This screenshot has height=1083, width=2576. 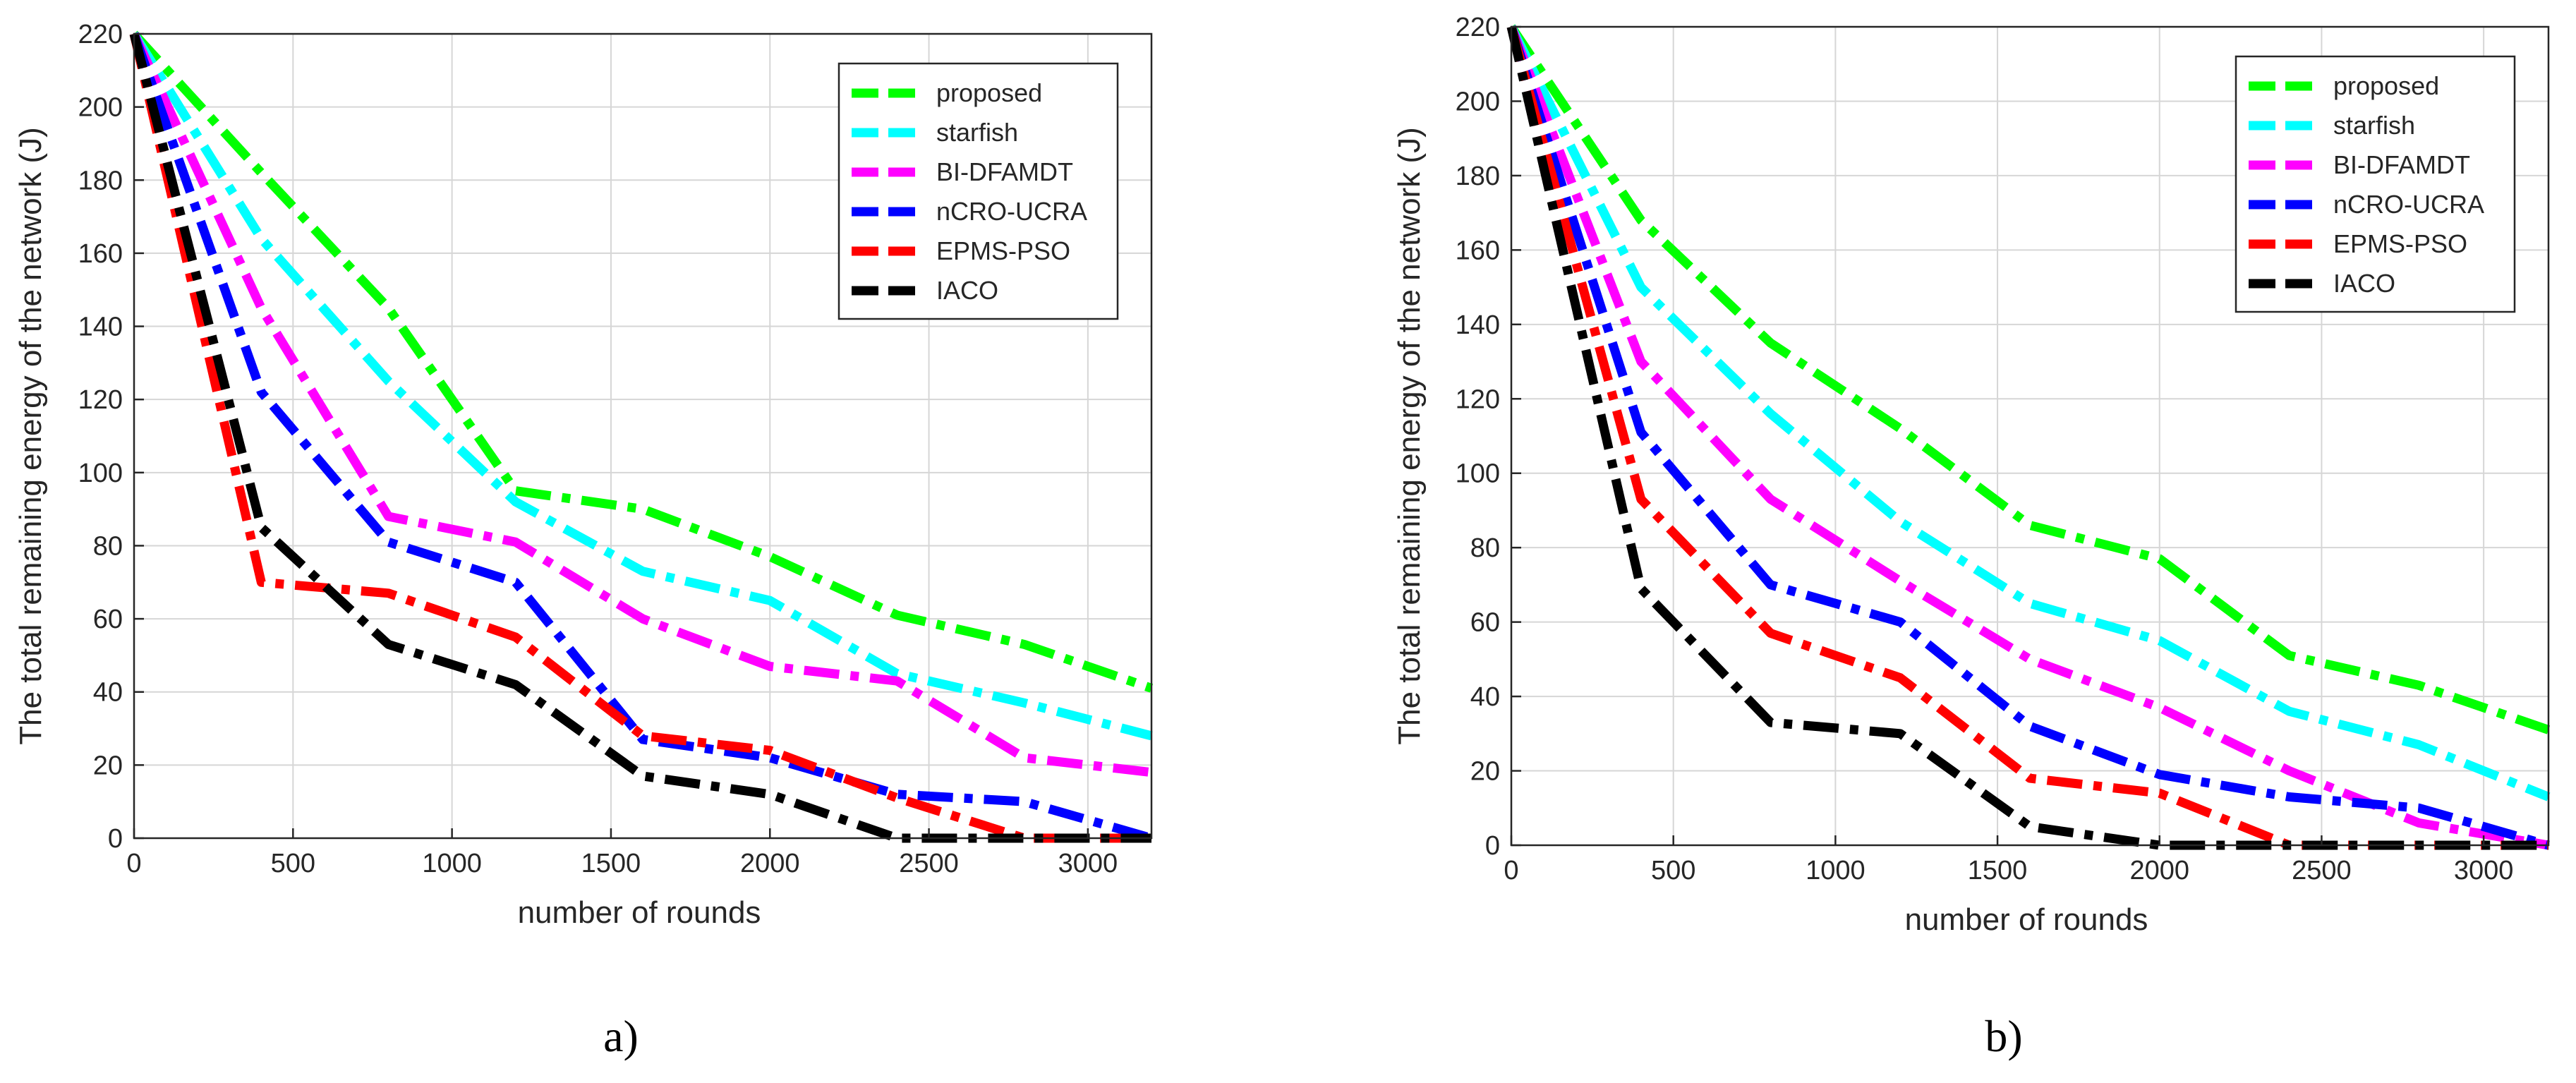 What do you see at coordinates (2004, 1036) in the screenshot?
I see `panel-caption: b)` at bounding box center [2004, 1036].